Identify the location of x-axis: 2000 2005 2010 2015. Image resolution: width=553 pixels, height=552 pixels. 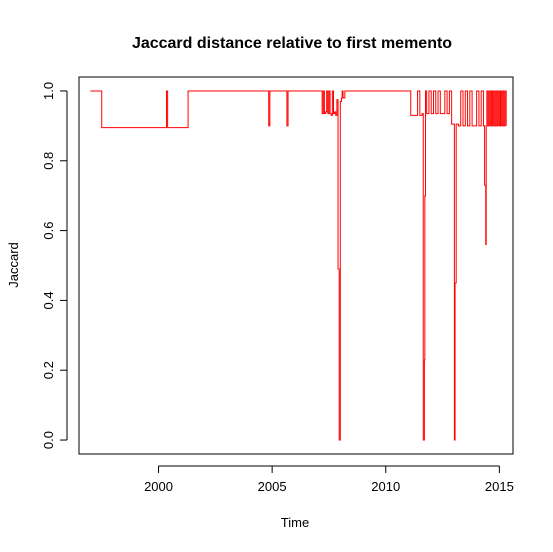
(329, 479).